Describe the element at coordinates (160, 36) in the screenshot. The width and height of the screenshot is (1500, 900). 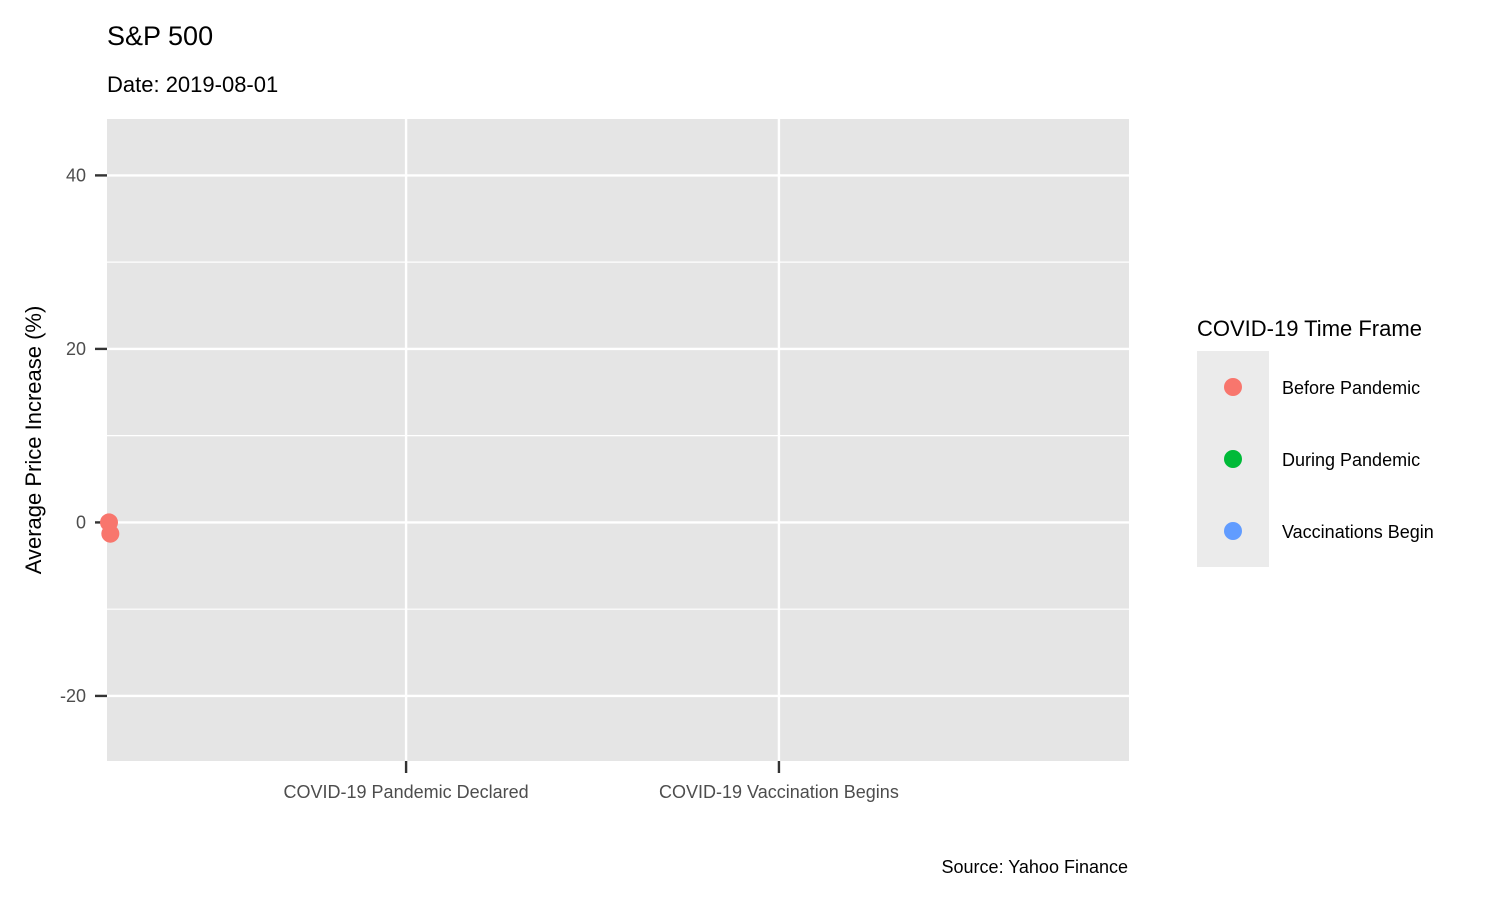
I see `chart-title: S&P 500` at that location.